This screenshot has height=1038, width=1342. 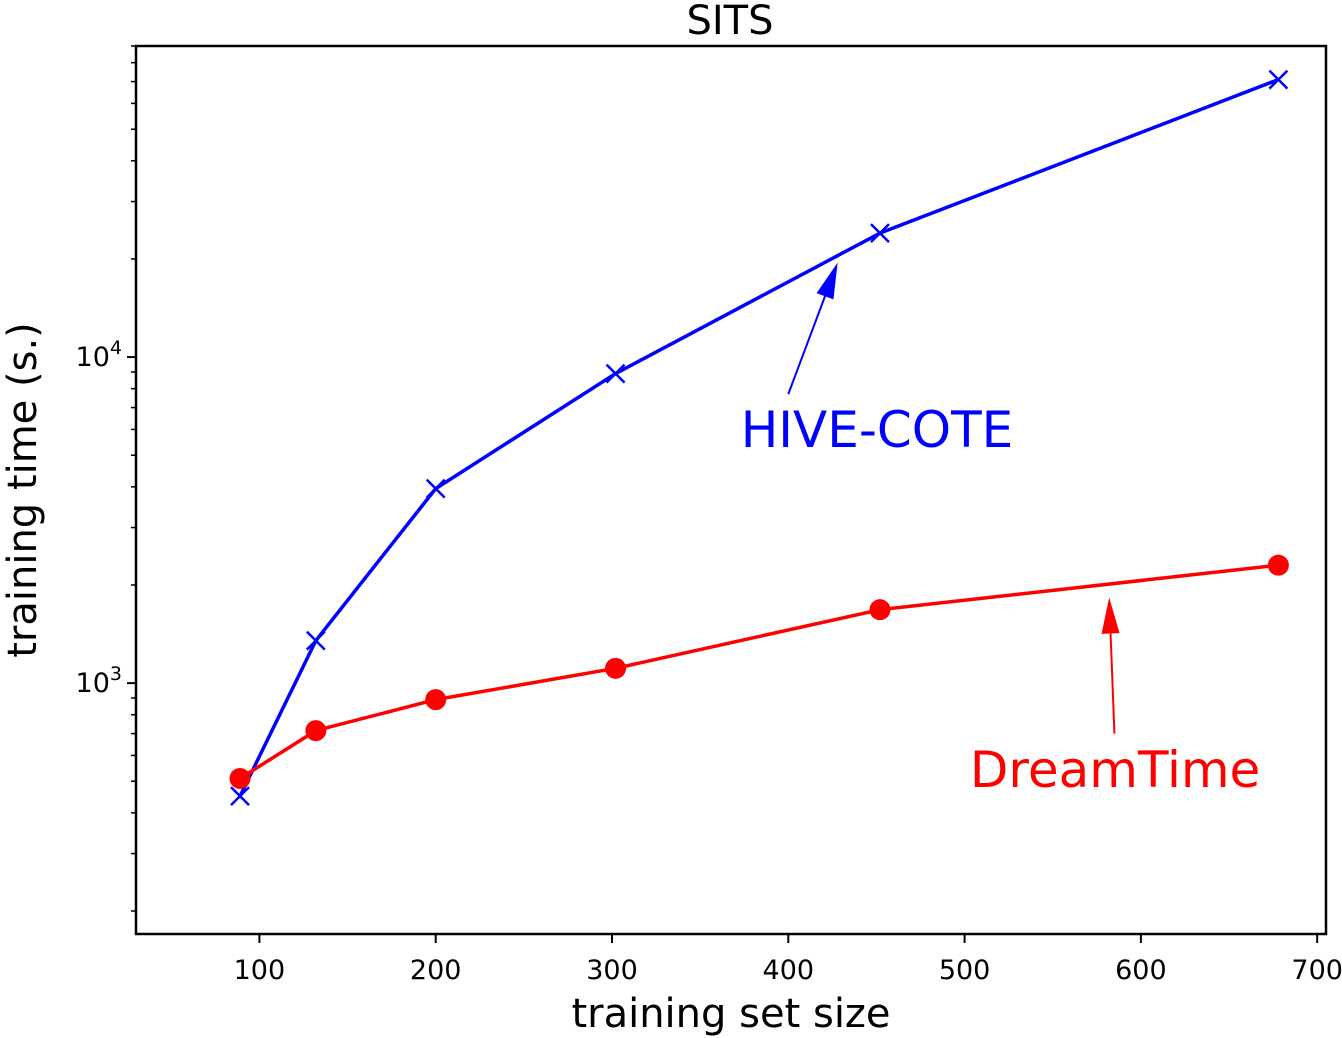 What do you see at coordinates (612, 970) in the screenshot?
I see `x-tick-label: 300` at bounding box center [612, 970].